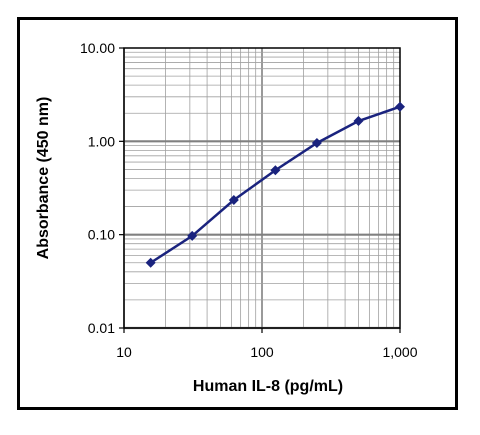 This screenshot has width=480, height=435. Describe the element at coordinates (43, 178) in the screenshot. I see `y-axis-title: Absorbance (450 nm)` at that location.